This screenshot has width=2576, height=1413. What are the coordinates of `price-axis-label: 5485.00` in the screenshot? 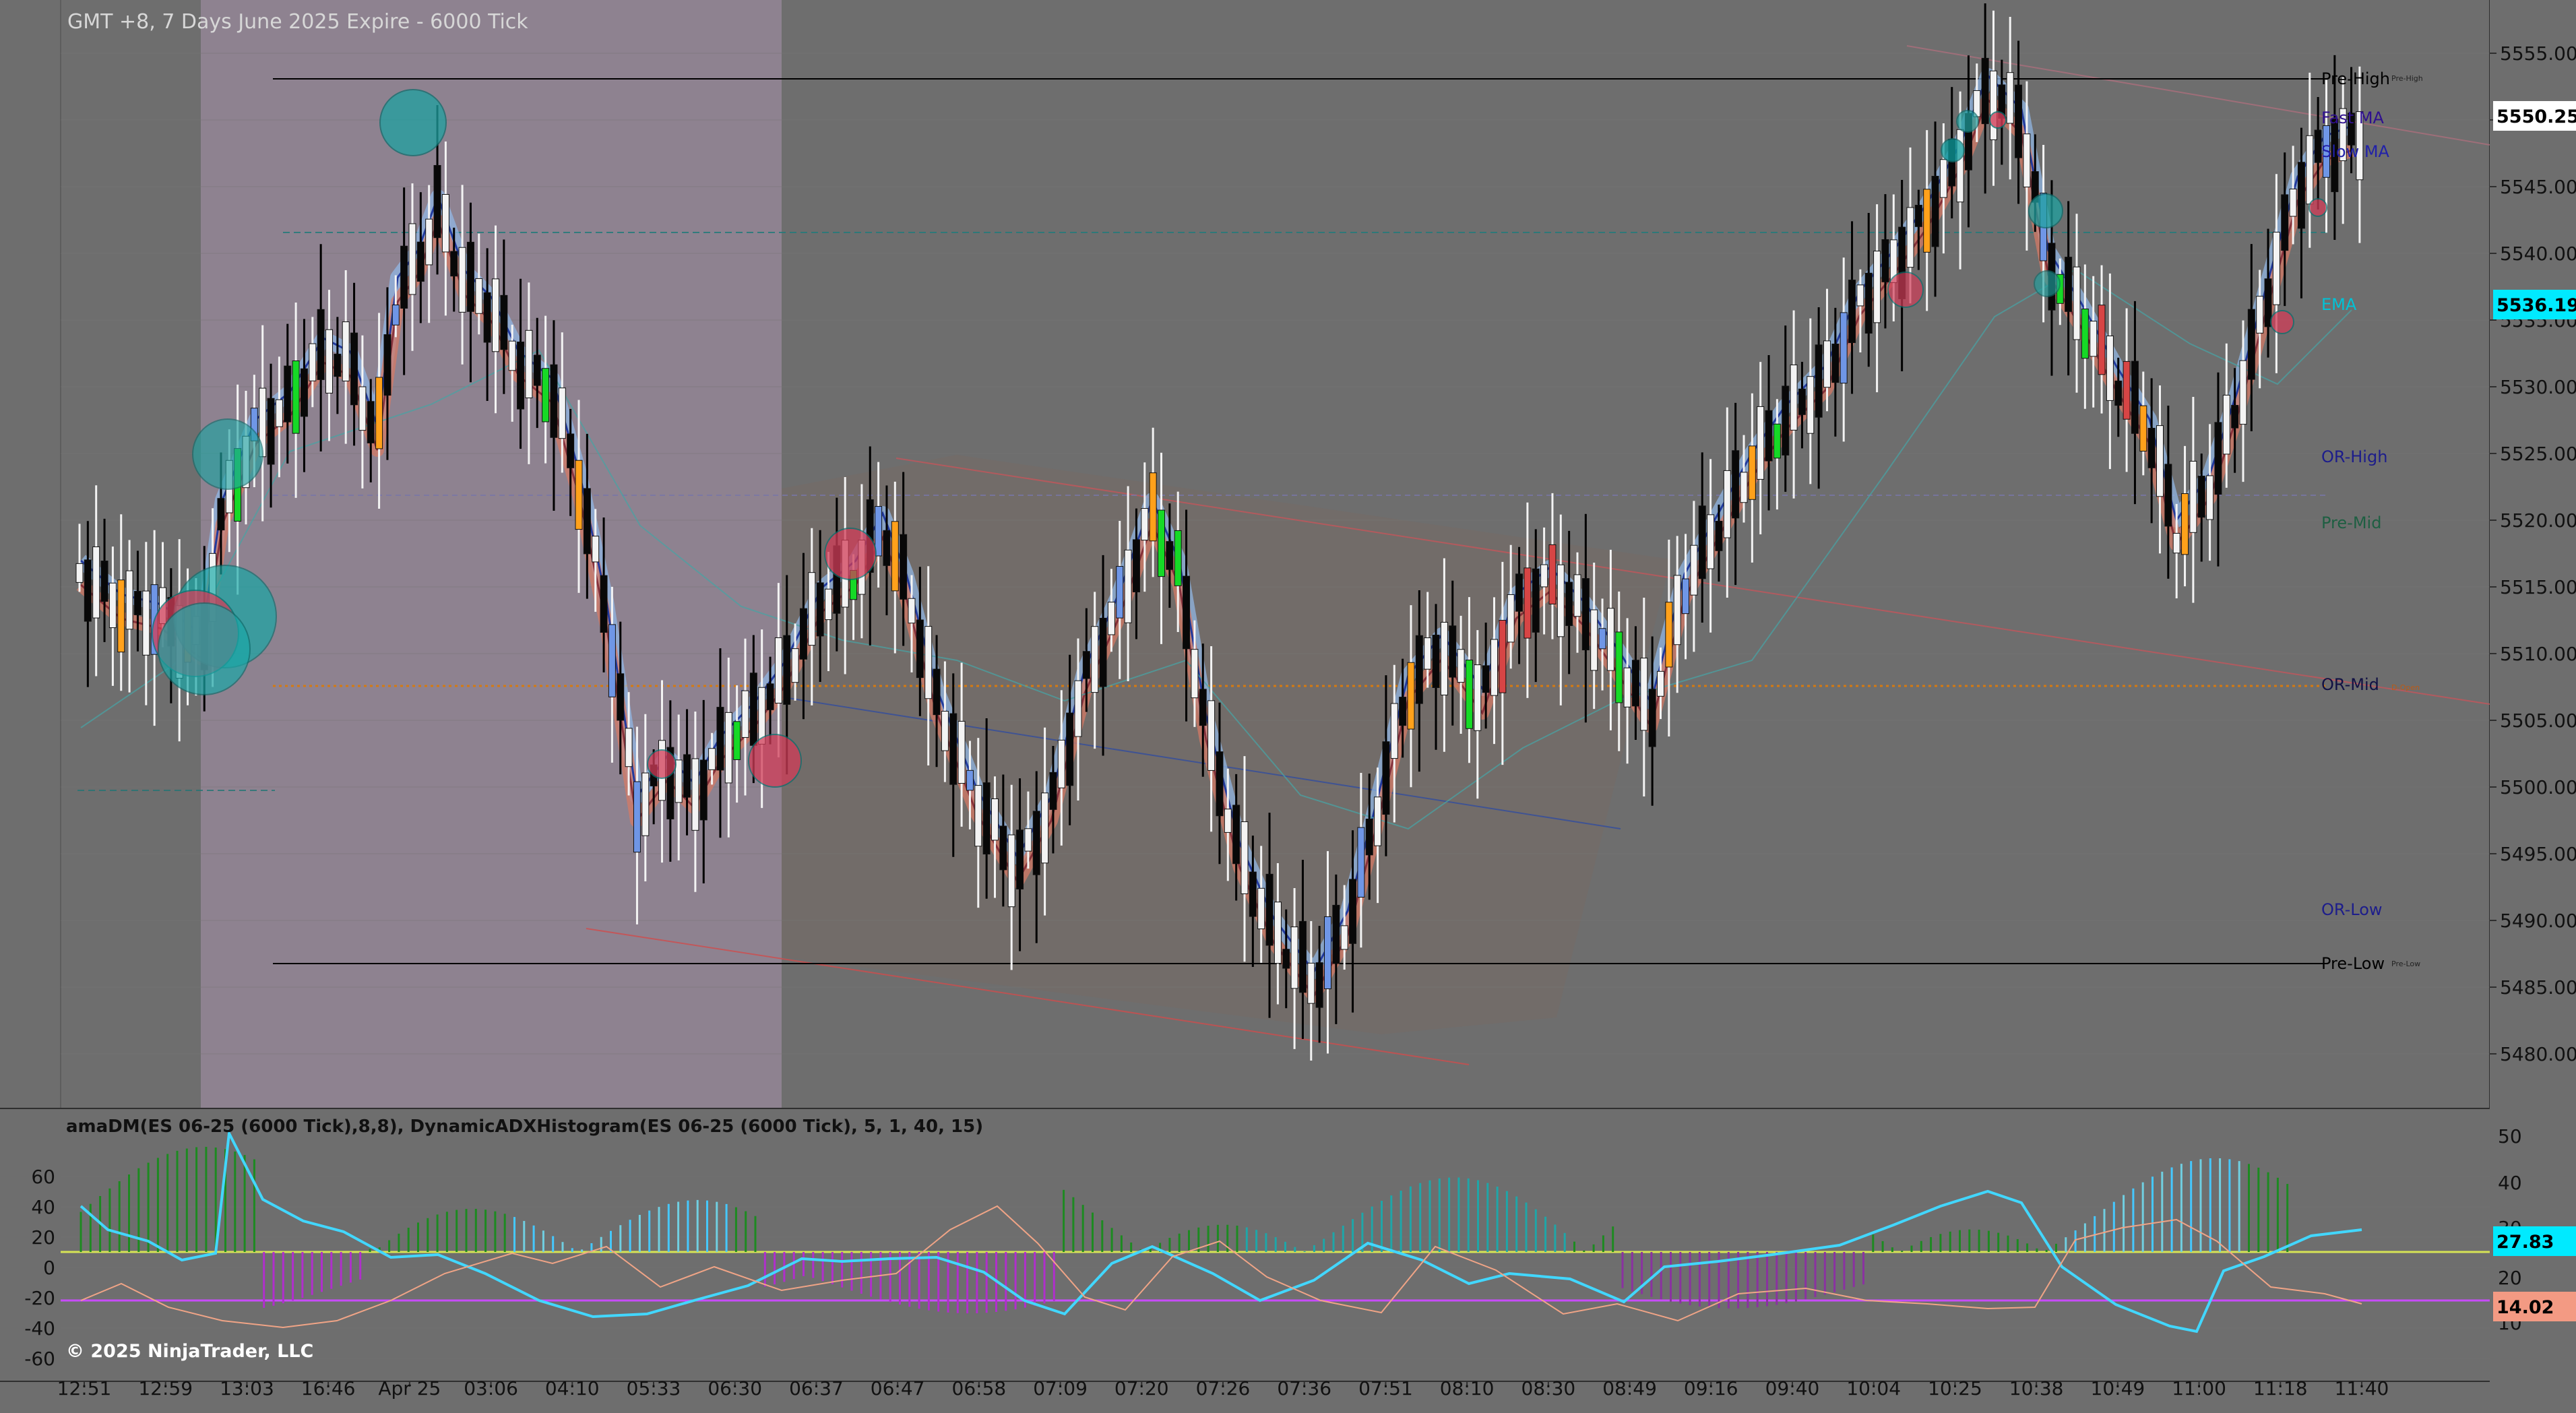 It's located at (2538, 987).